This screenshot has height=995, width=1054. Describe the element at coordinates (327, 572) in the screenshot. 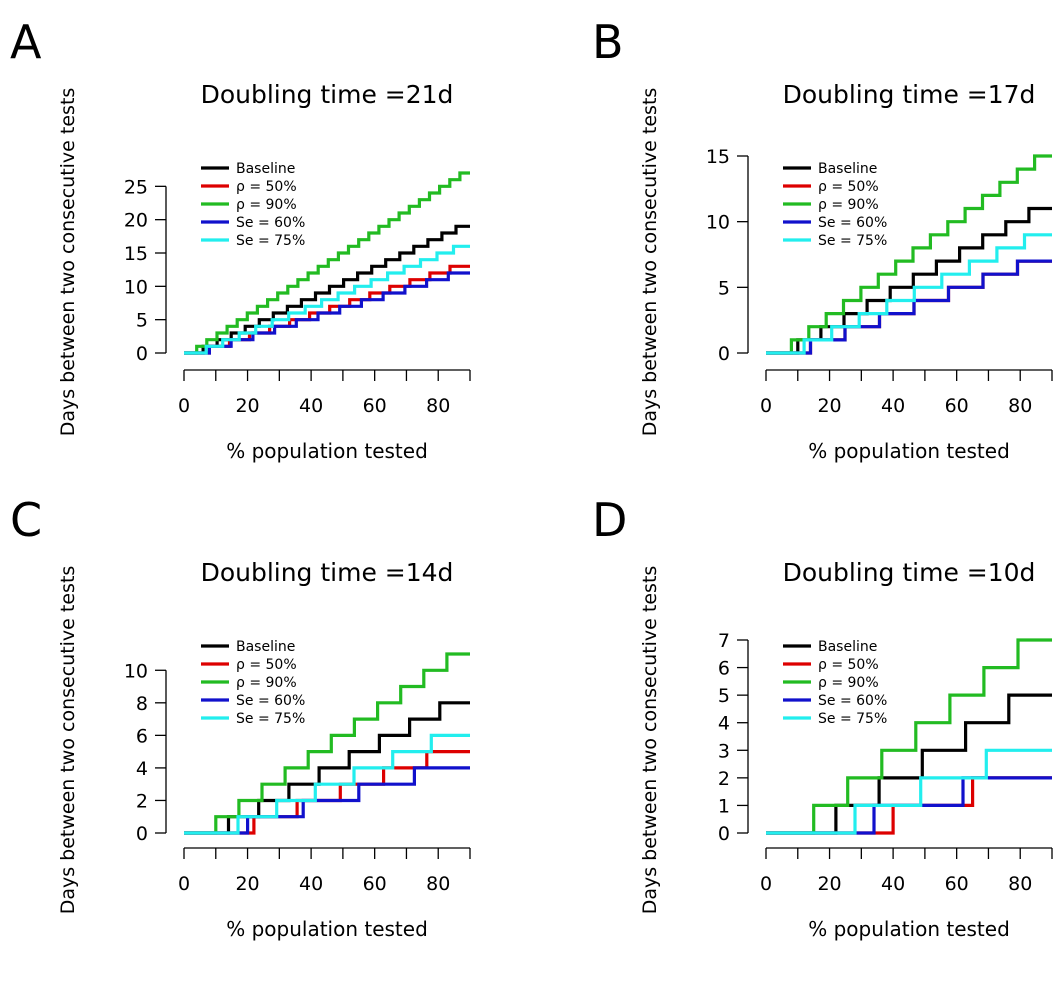

I see `chart-title: Doubling time =14d` at that location.